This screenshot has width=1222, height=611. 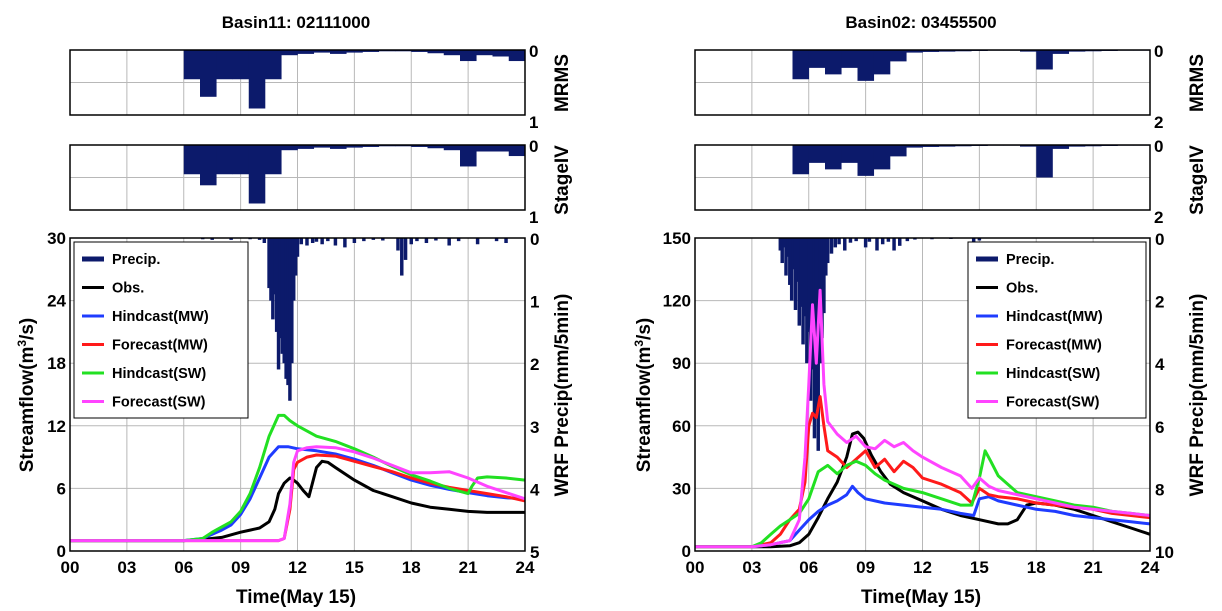 What do you see at coordinates (1022, 289) in the screenshot?
I see `legend-label-obs: Obs.` at bounding box center [1022, 289].